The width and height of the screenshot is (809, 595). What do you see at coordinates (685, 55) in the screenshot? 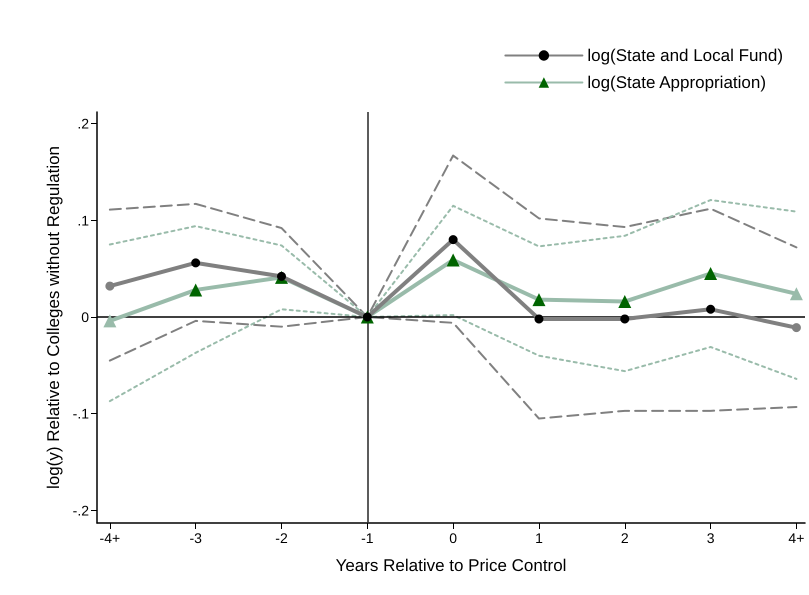
I see `legend-label: log(State and Local Fund)` at bounding box center [685, 55].